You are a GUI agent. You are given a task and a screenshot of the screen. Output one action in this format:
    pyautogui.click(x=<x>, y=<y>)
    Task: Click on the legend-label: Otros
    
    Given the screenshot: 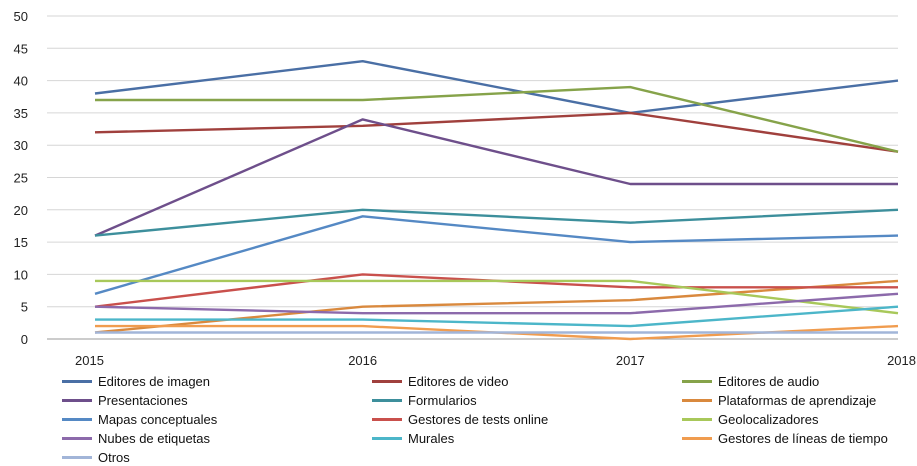 What is the action you would take?
    pyautogui.click(x=114, y=457)
    